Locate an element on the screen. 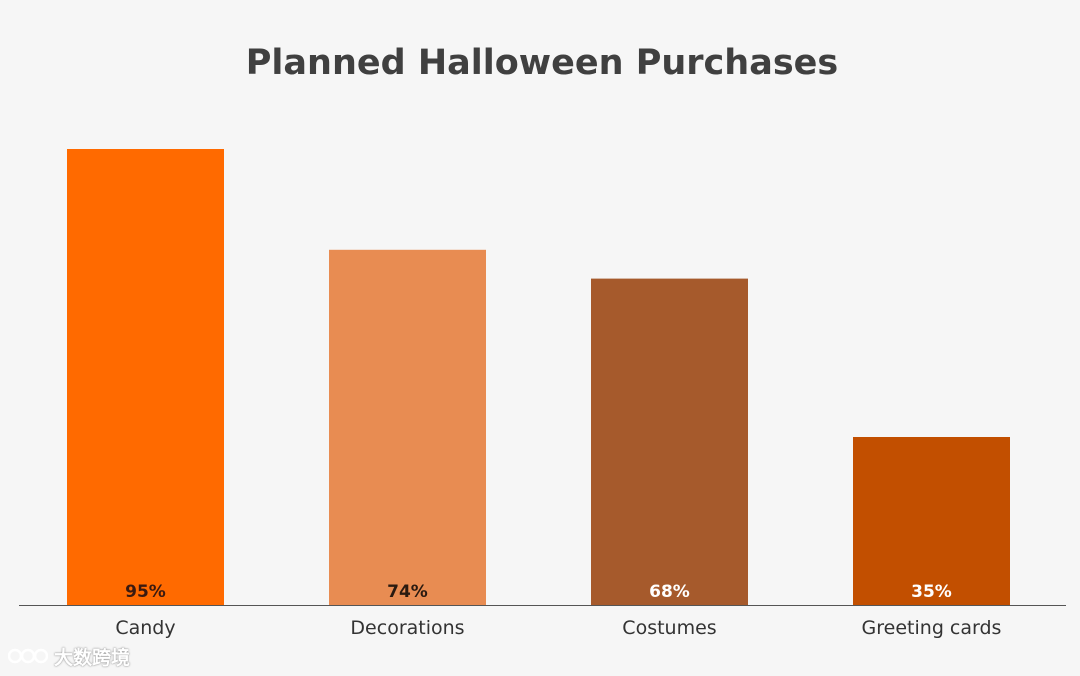 This screenshot has width=1080, height=676. bar-decorations is located at coordinates (407, 427).